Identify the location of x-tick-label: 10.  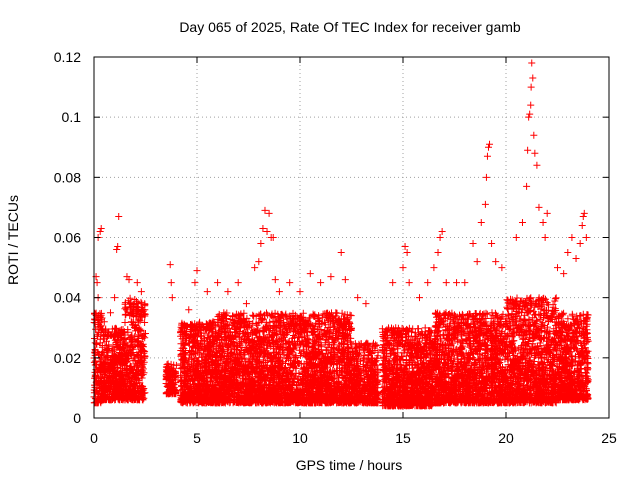
(300, 438).